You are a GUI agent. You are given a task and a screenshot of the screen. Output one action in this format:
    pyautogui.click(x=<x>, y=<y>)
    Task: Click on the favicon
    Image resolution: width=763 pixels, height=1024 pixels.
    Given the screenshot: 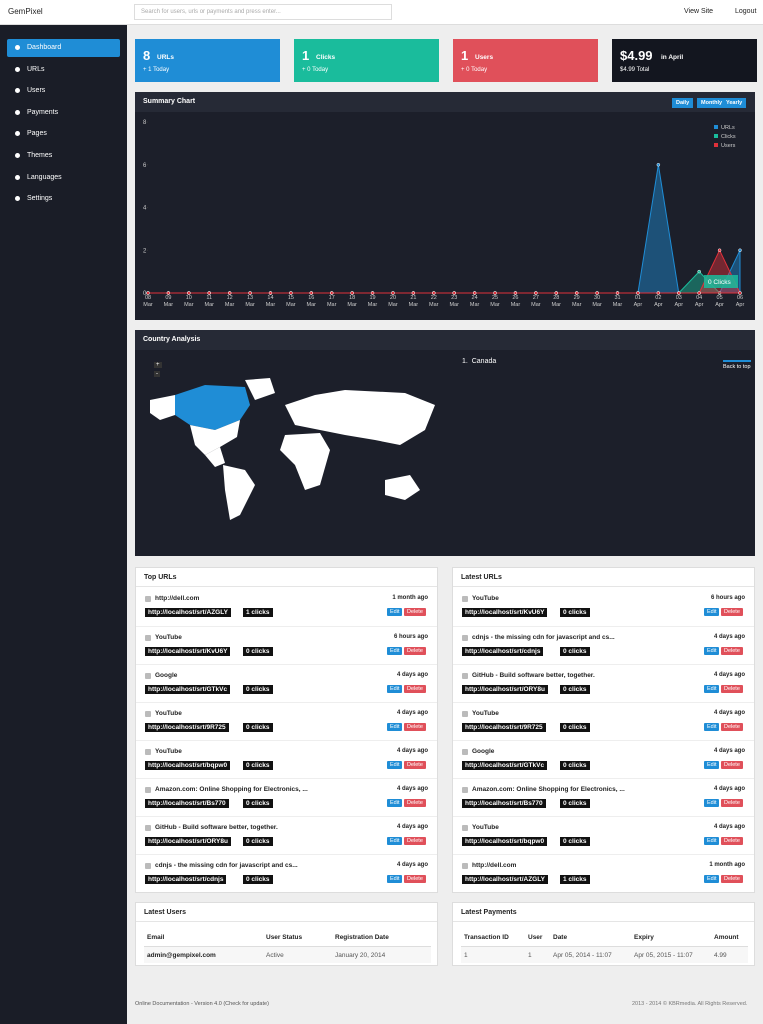 What is the action you would take?
    pyautogui.click(x=148, y=599)
    